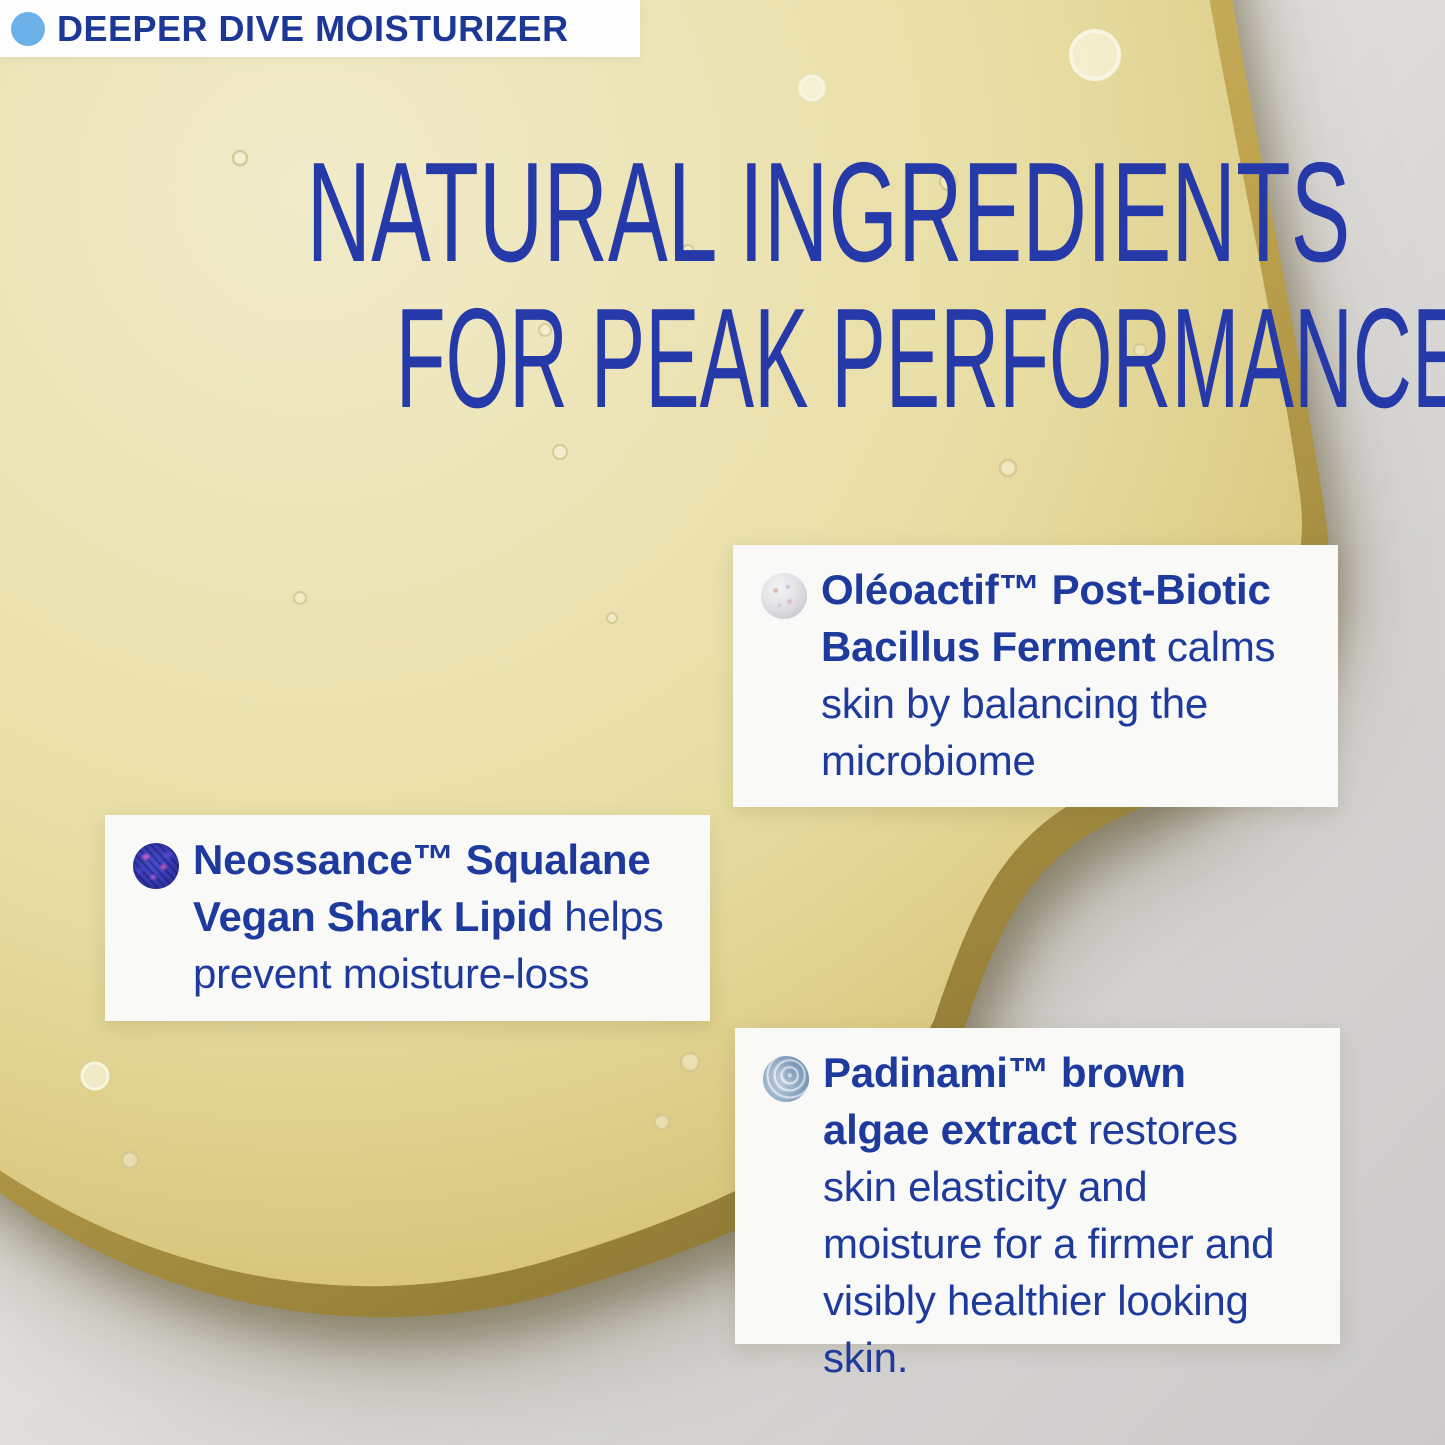 This screenshot has width=1445, height=1445. I want to click on headline-line-2: FOR PEAK PERFORMANCE, so click(920, 358).